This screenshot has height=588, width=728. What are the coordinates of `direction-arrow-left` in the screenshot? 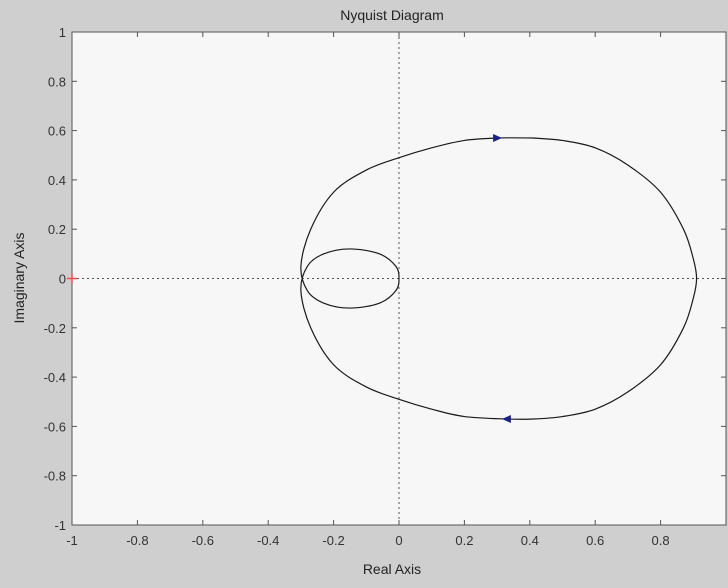 It's located at (506, 419).